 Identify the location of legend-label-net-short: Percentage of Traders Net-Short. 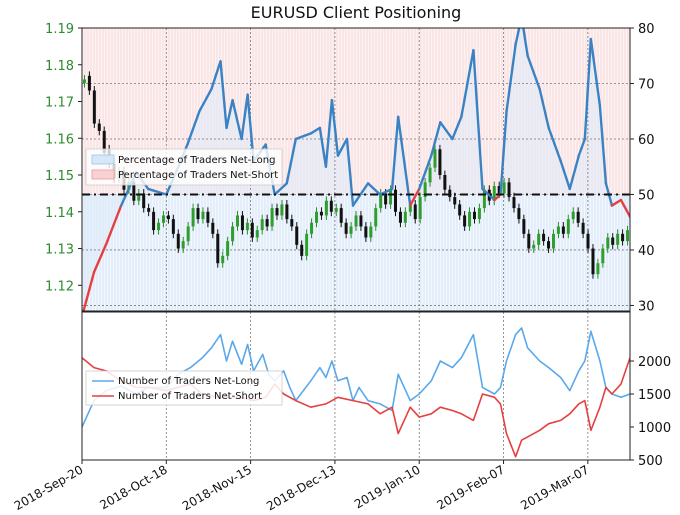
(198, 175).